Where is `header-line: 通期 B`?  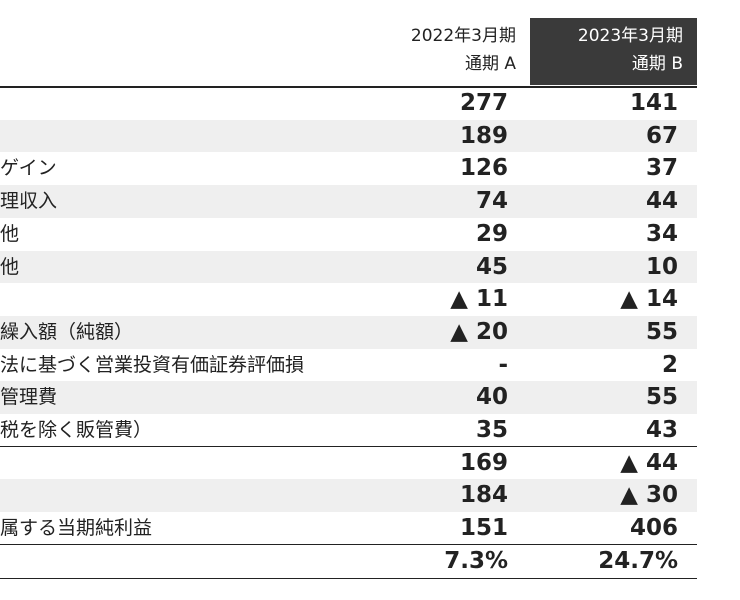
header-line: 通期 B is located at coordinates (657, 64).